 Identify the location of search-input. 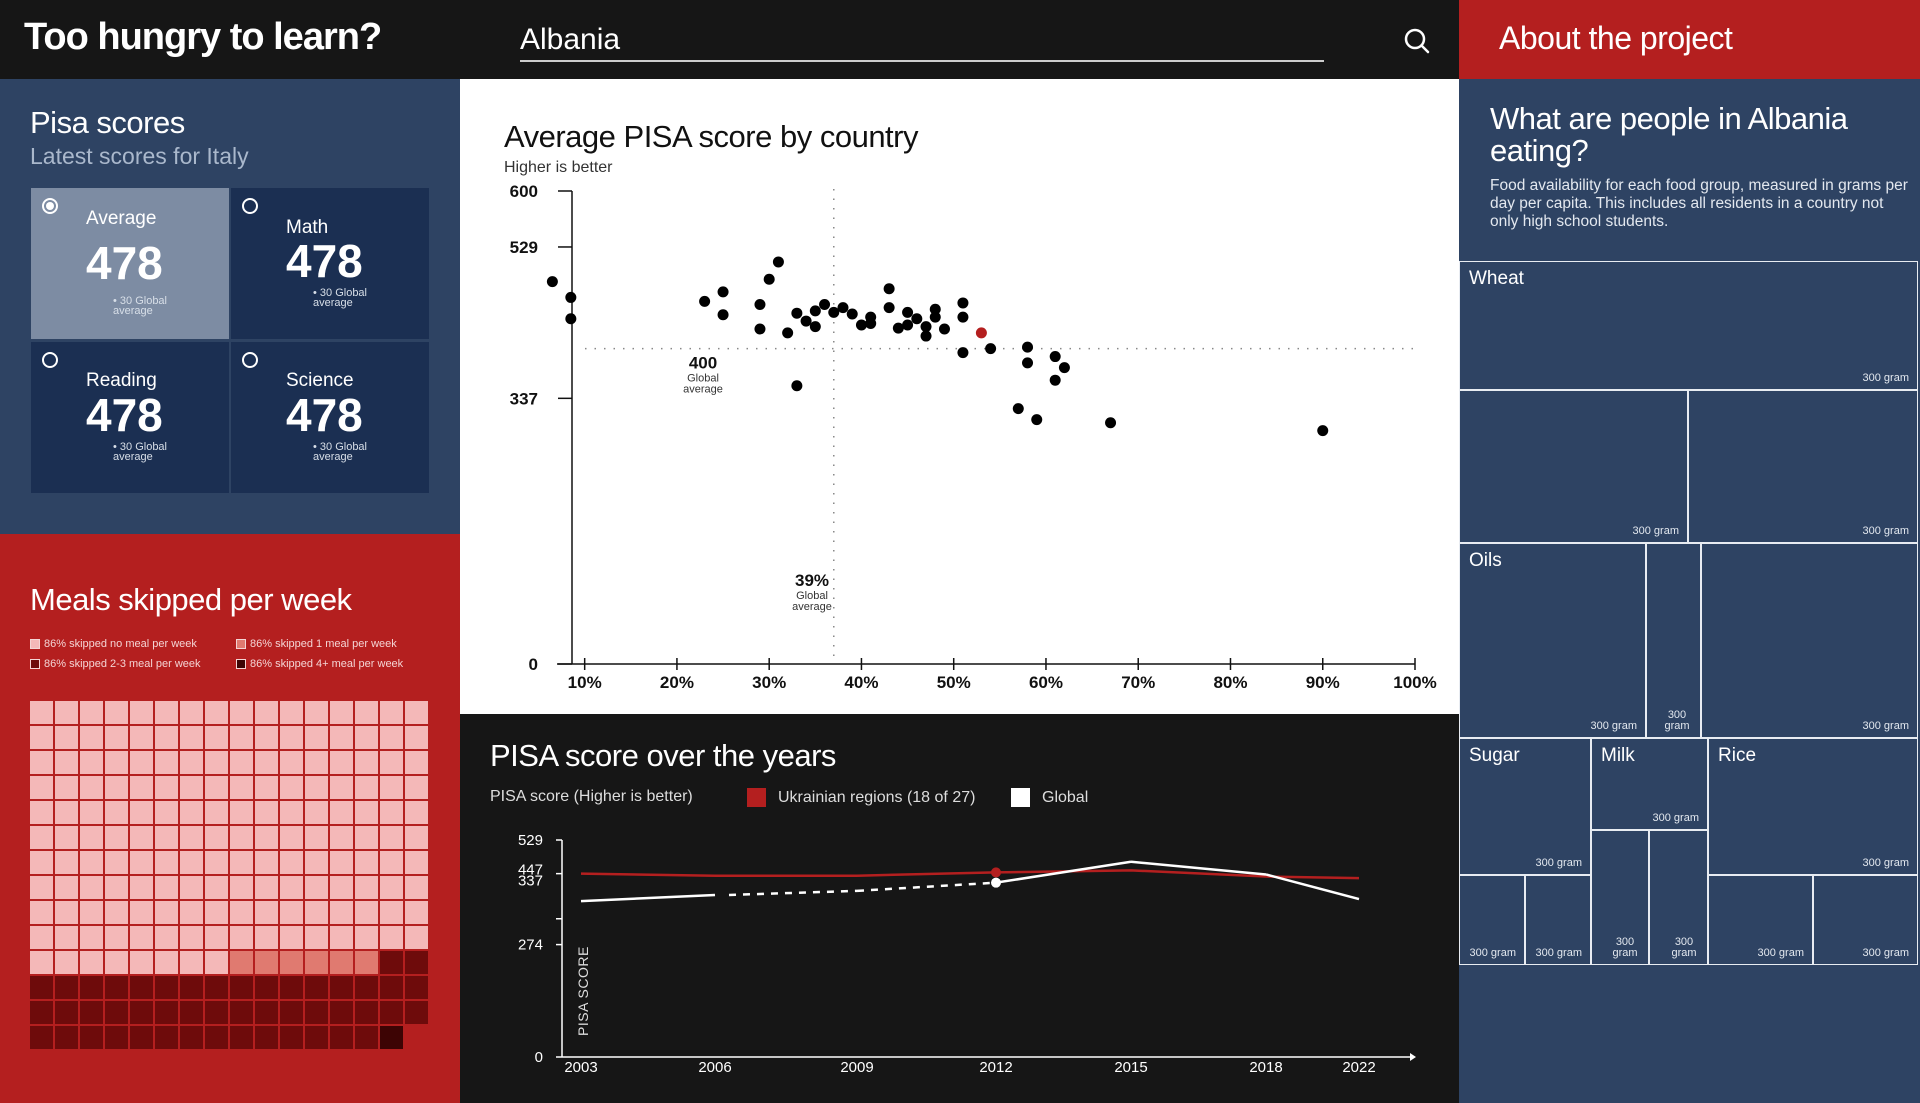
(922, 41).